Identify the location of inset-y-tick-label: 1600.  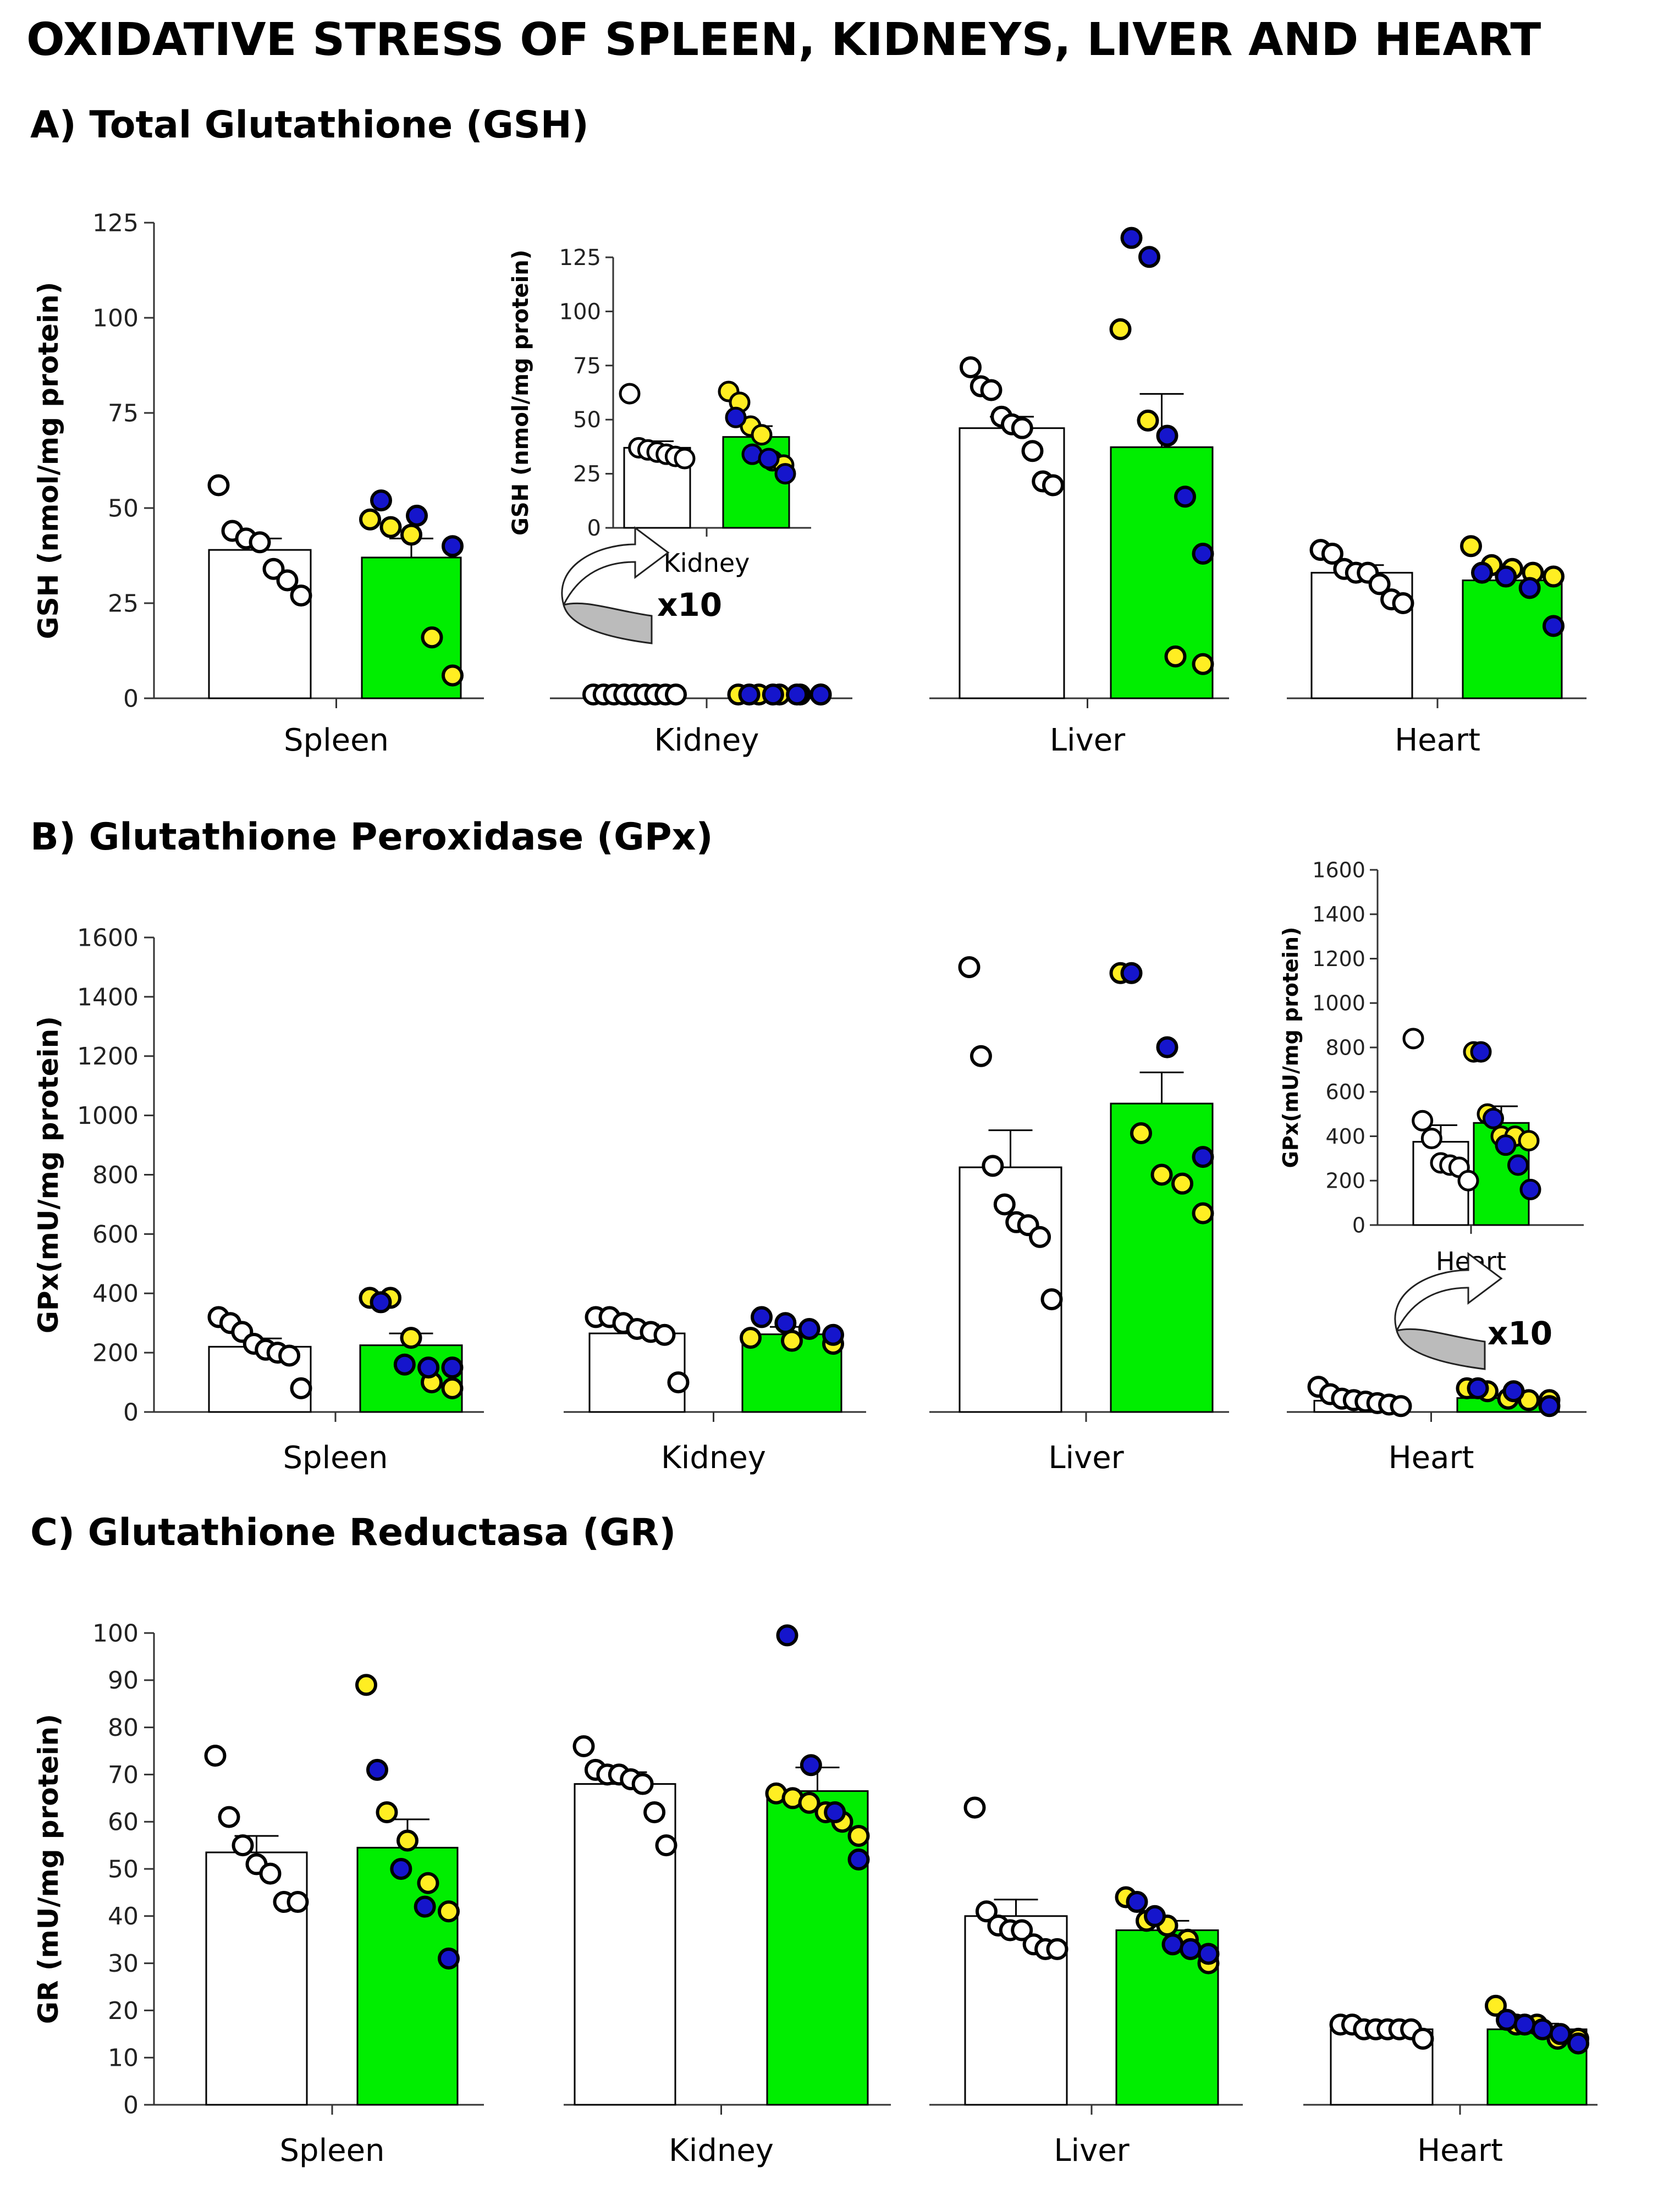
(1338, 870).